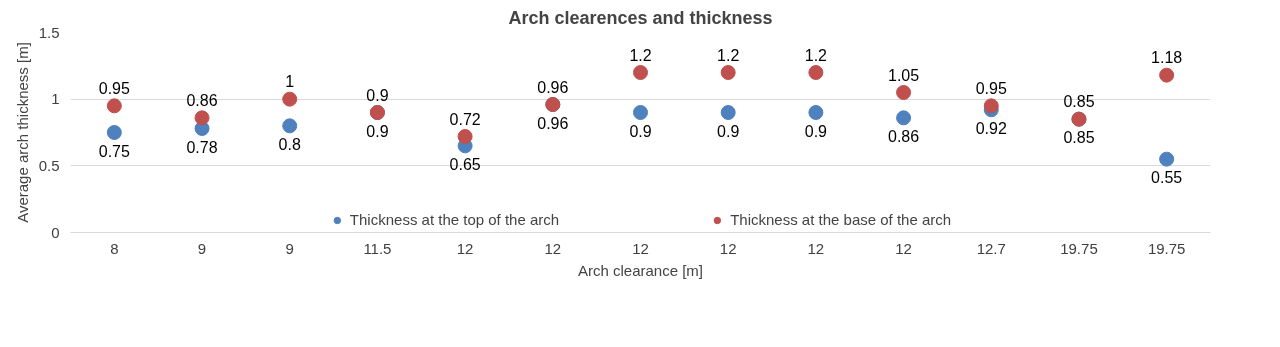  Describe the element at coordinates (465, 164) in the screenshot. I see `data-label: 0.65` at that location.